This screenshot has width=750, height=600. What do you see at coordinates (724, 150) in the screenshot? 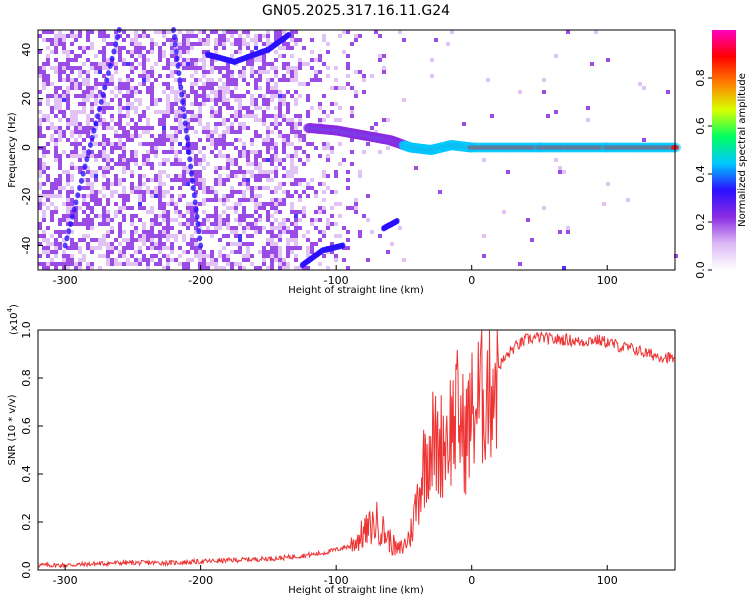
I see `colorbar-gradient` at bounding box center [724, 150].